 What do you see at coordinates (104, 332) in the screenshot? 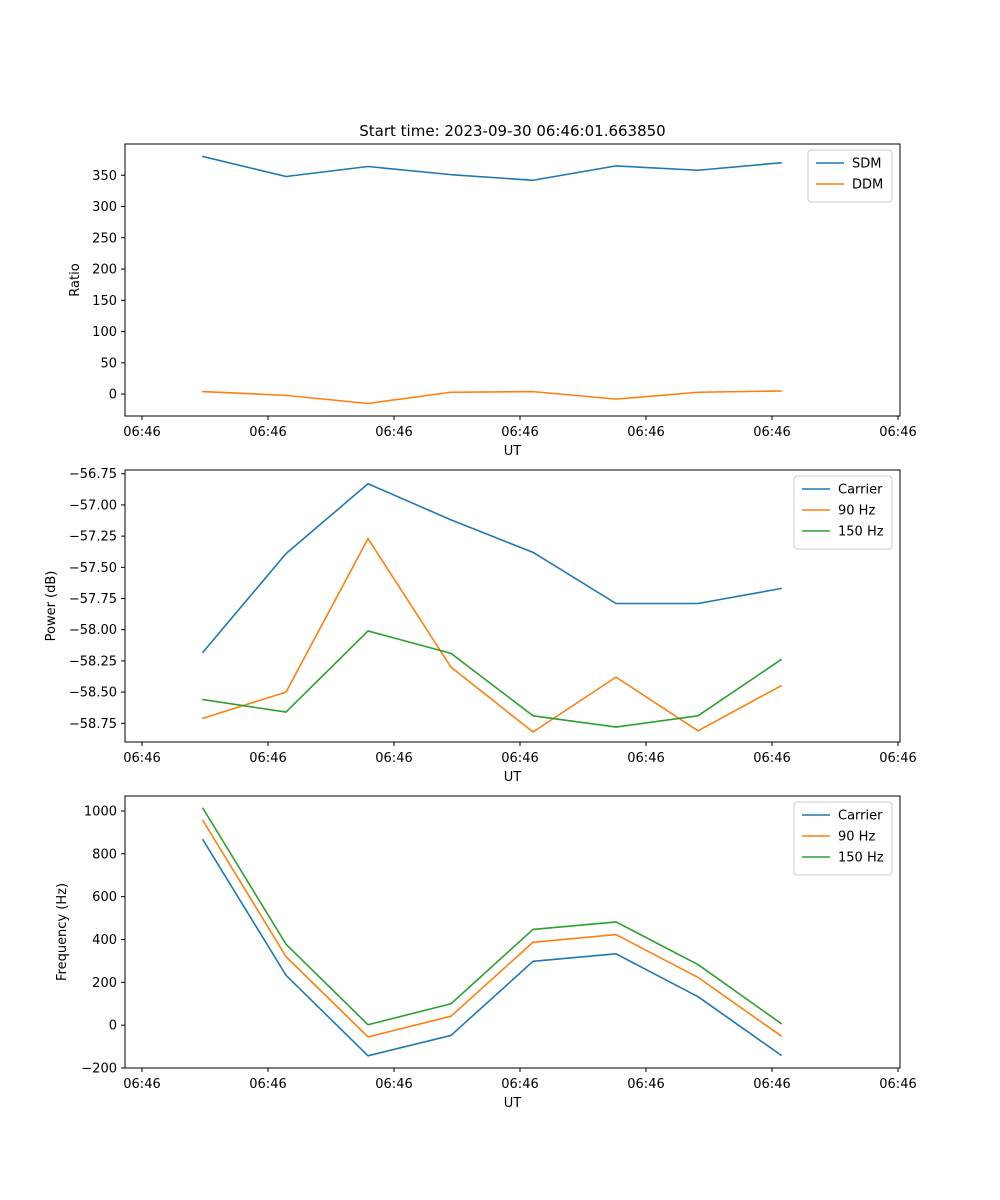
I see `y-tick-label: 100` at bounding box center [104, 332].